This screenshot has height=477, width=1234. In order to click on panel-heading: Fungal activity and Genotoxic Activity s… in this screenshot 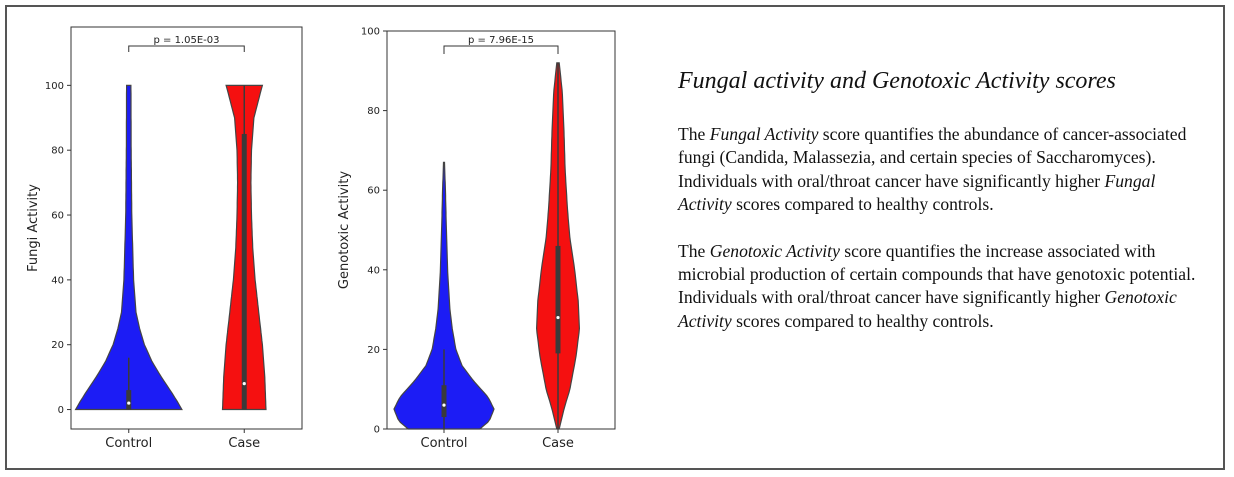, I will do `click(897, 81)`.